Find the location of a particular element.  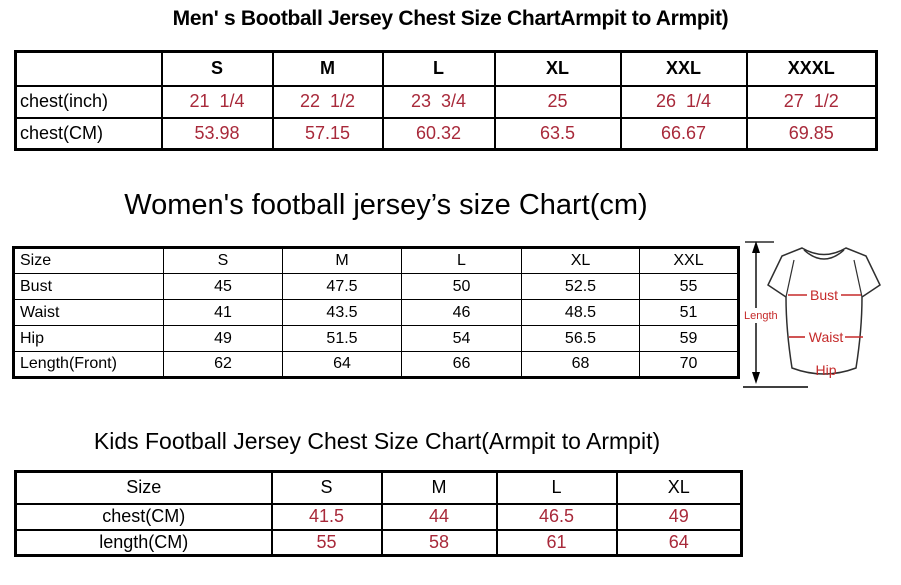

value-cell: 52.5 is located at coordinates (580, 286).